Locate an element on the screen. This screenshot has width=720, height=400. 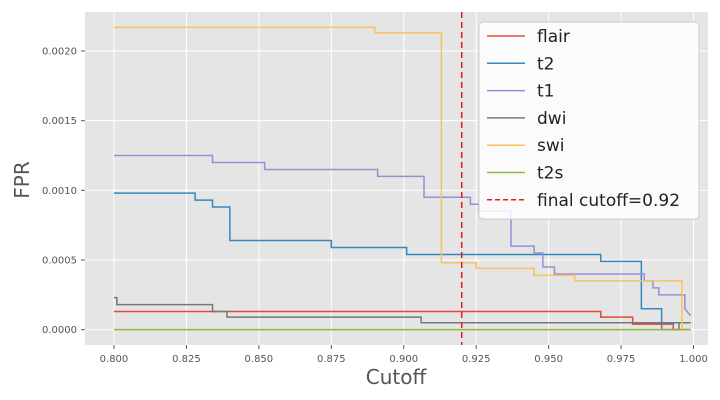
x-tick-label: 0.950 is located at coordinates (548, 359).